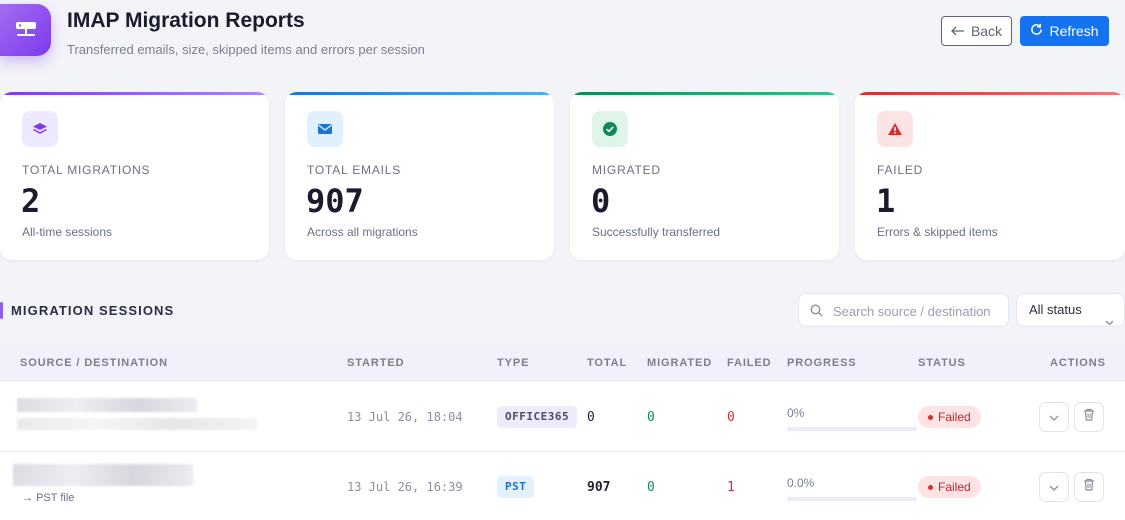  I want to click on status-filter-select: All status, so click(1070, 310).